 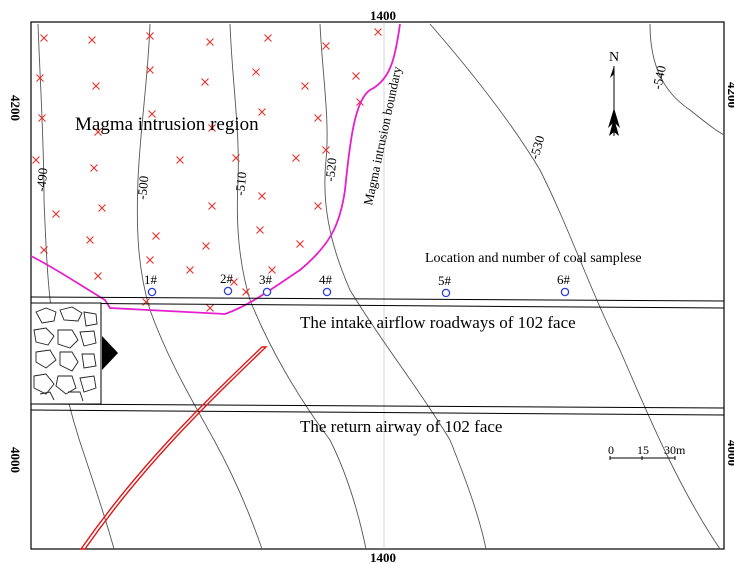 What do you see at coordinates (533, 258) in the screenshot?
I see `samples-title: Location and number of coal samplese` at bounding box center [533, 258].